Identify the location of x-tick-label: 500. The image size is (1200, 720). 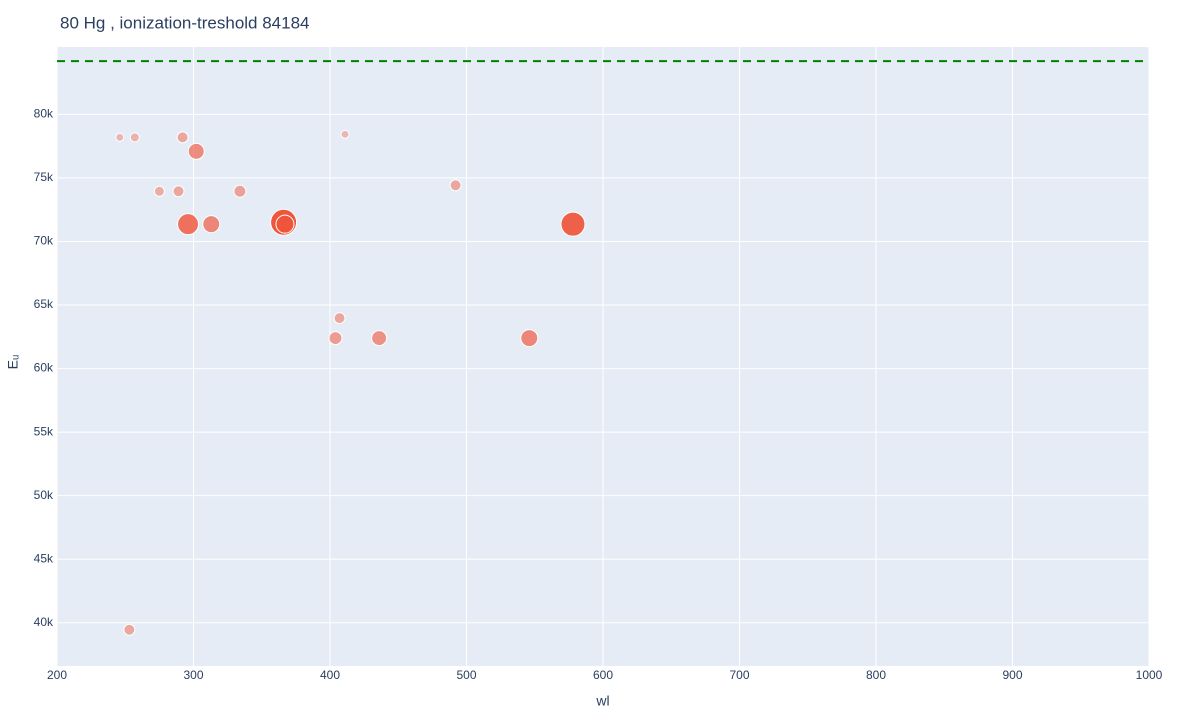
(466, 675).